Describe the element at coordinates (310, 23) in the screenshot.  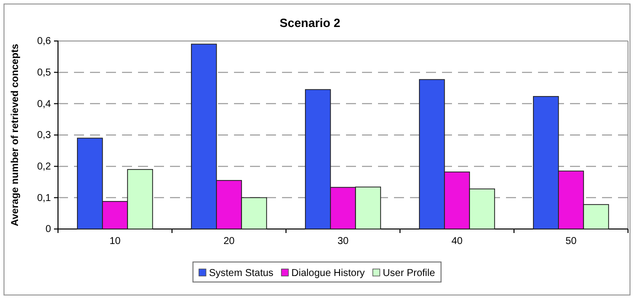
I see `chart-title: Scenario 2` at that location.